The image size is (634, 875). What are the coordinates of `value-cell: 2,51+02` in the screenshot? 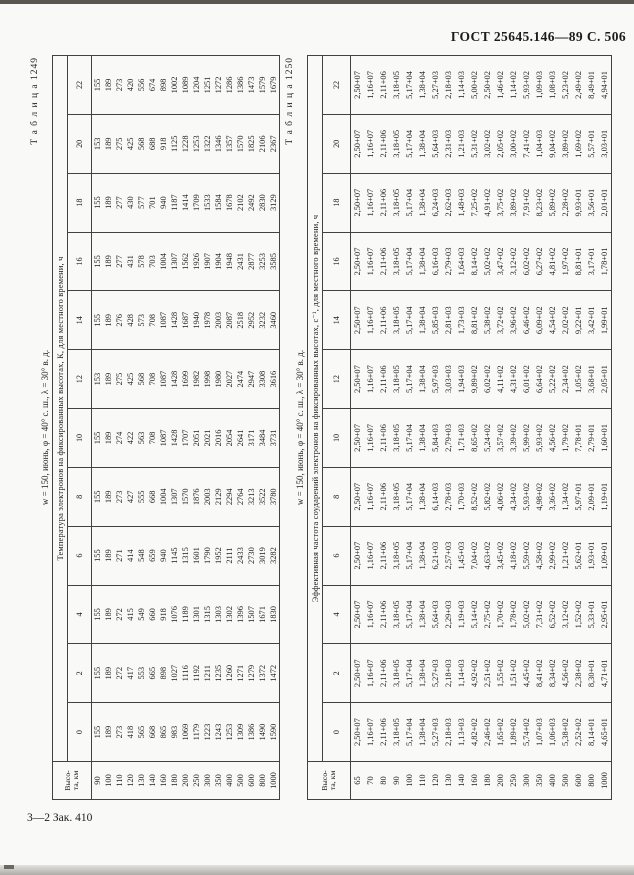 It's located at (487, 673).